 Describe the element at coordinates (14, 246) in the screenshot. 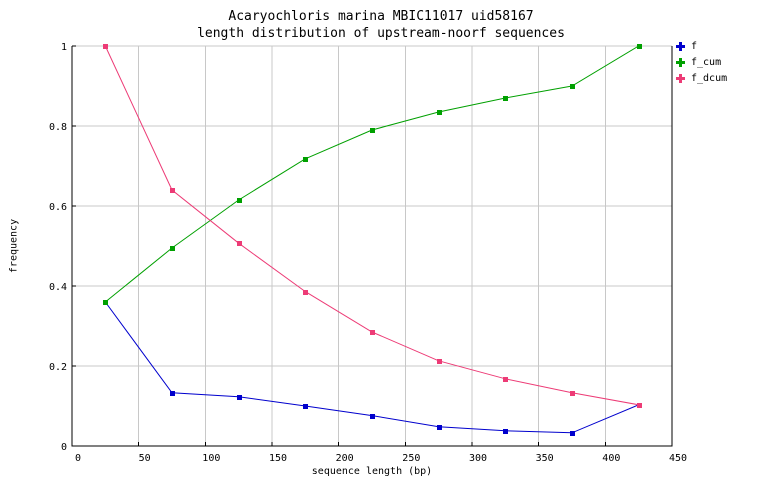

I see `y-axis-label: frequency` at that location.